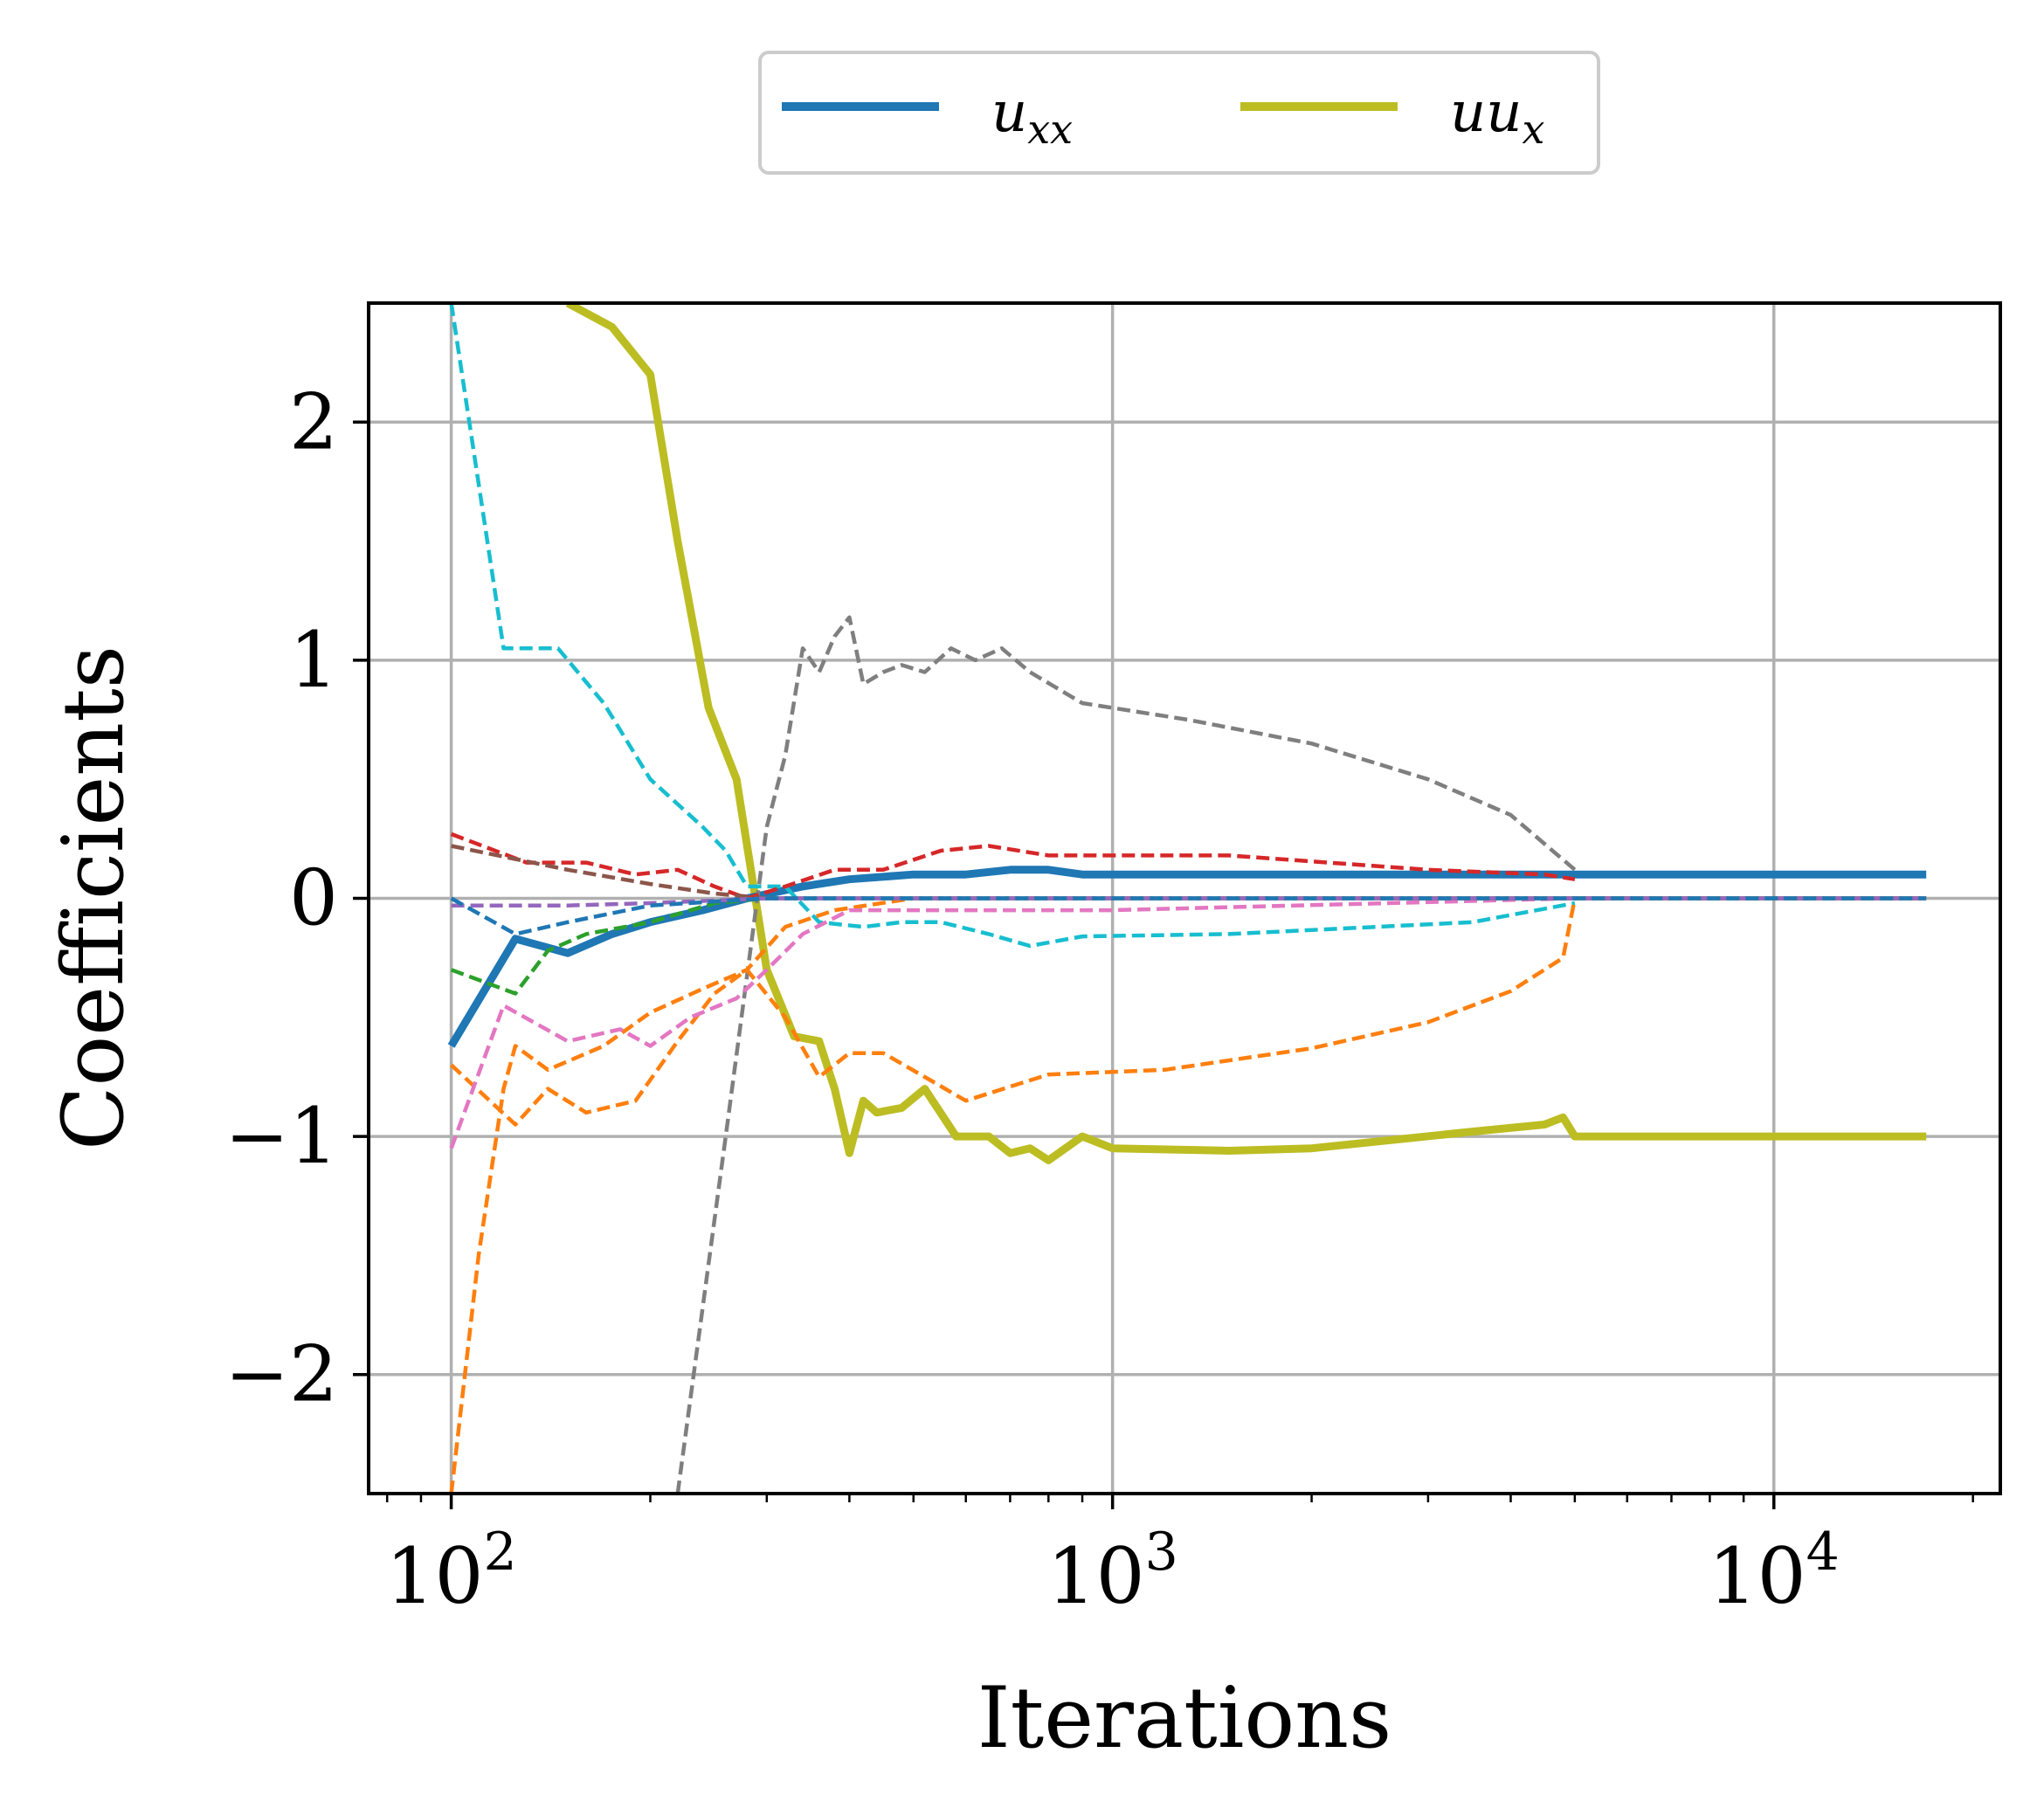 The height and width of the screenshot is (1815, 2044). Describe the element at coordinates (1185, 1718) in the screenshot. I see `x-axis-title: Iterations` at that location.